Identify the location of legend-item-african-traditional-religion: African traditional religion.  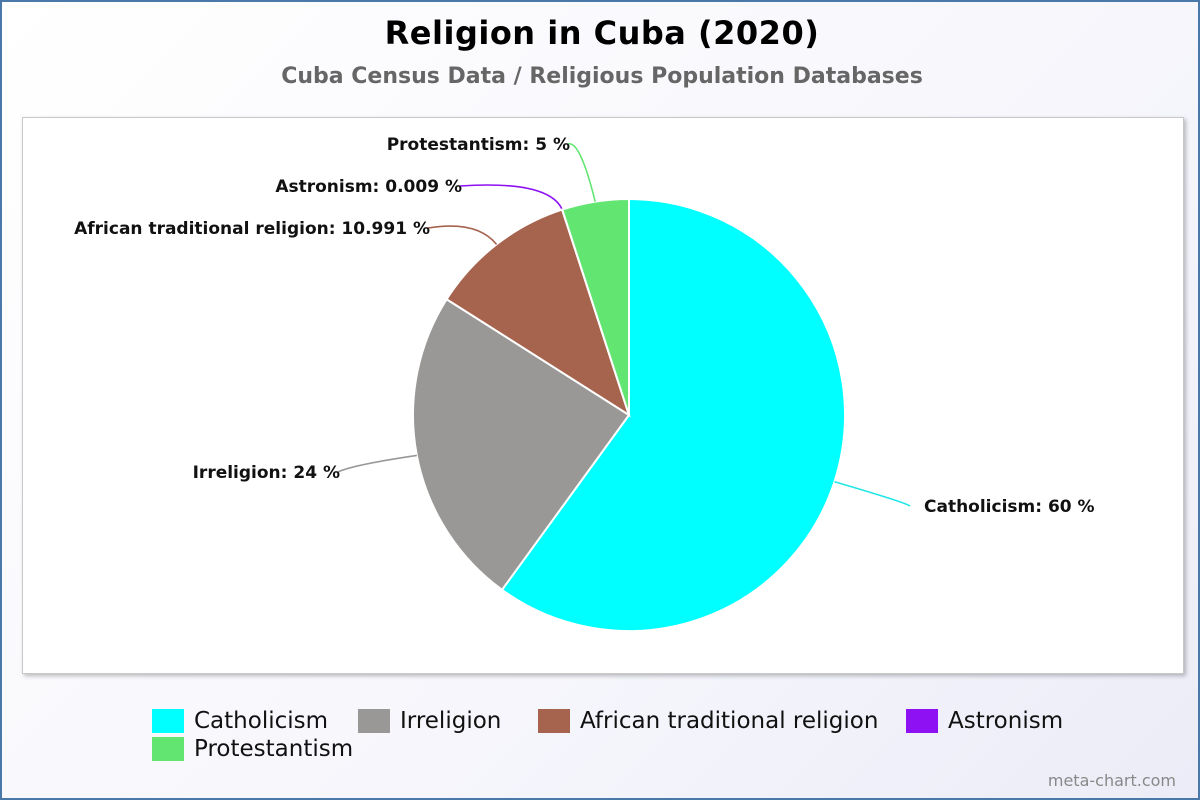
(708, 721).